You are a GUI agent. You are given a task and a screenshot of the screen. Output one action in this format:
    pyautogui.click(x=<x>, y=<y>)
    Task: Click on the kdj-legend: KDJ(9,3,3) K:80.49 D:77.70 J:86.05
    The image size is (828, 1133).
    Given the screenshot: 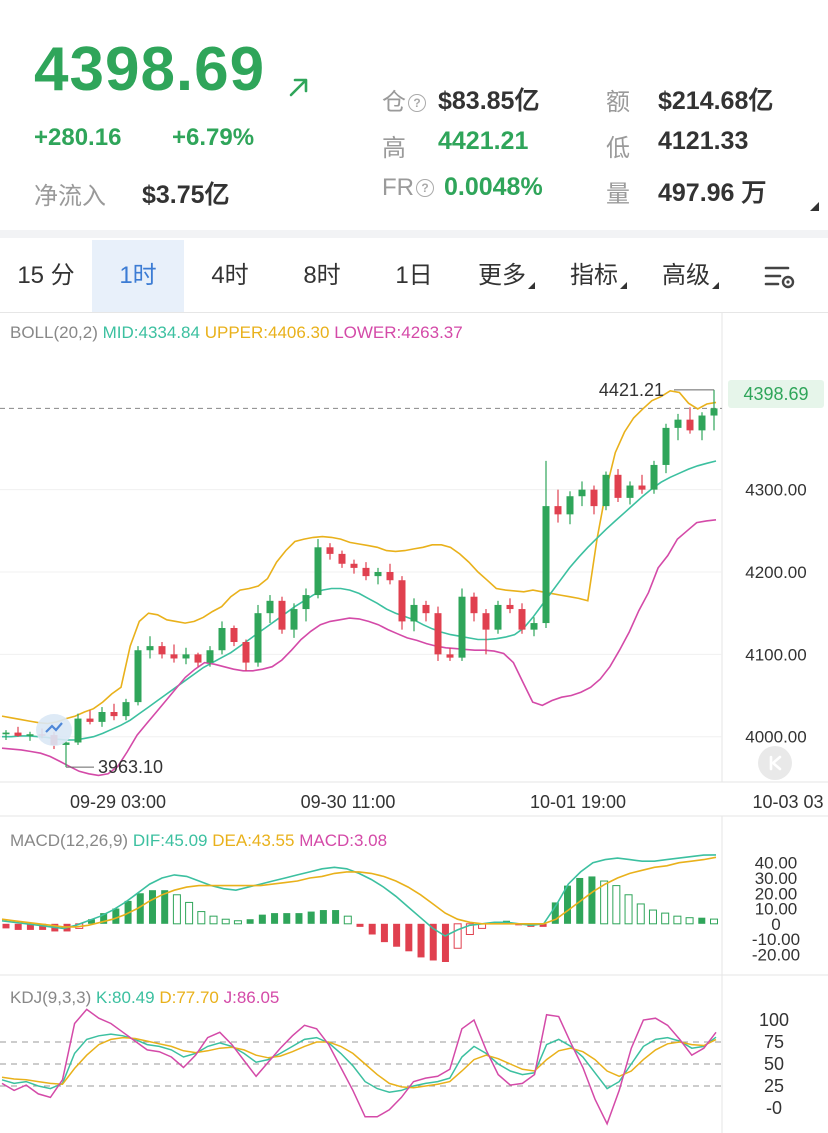 What is the action you would take?
    pyautogui.click(x=144, y=998)
    